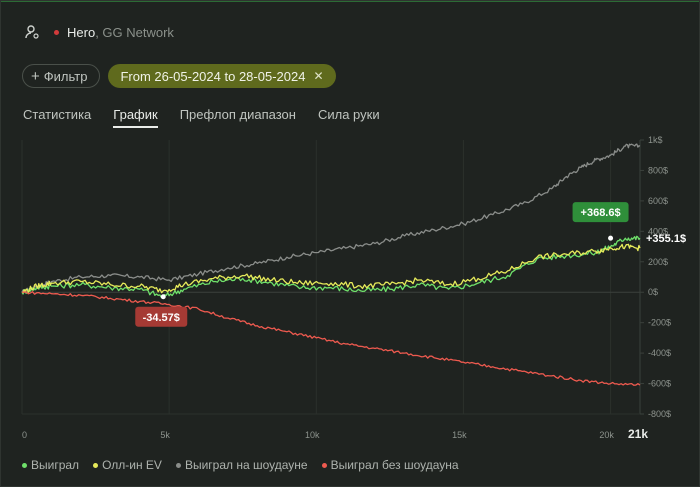 The height and width of the screenshot is (487, 700). I want to click on user-settings-icon, so click(32, 32).